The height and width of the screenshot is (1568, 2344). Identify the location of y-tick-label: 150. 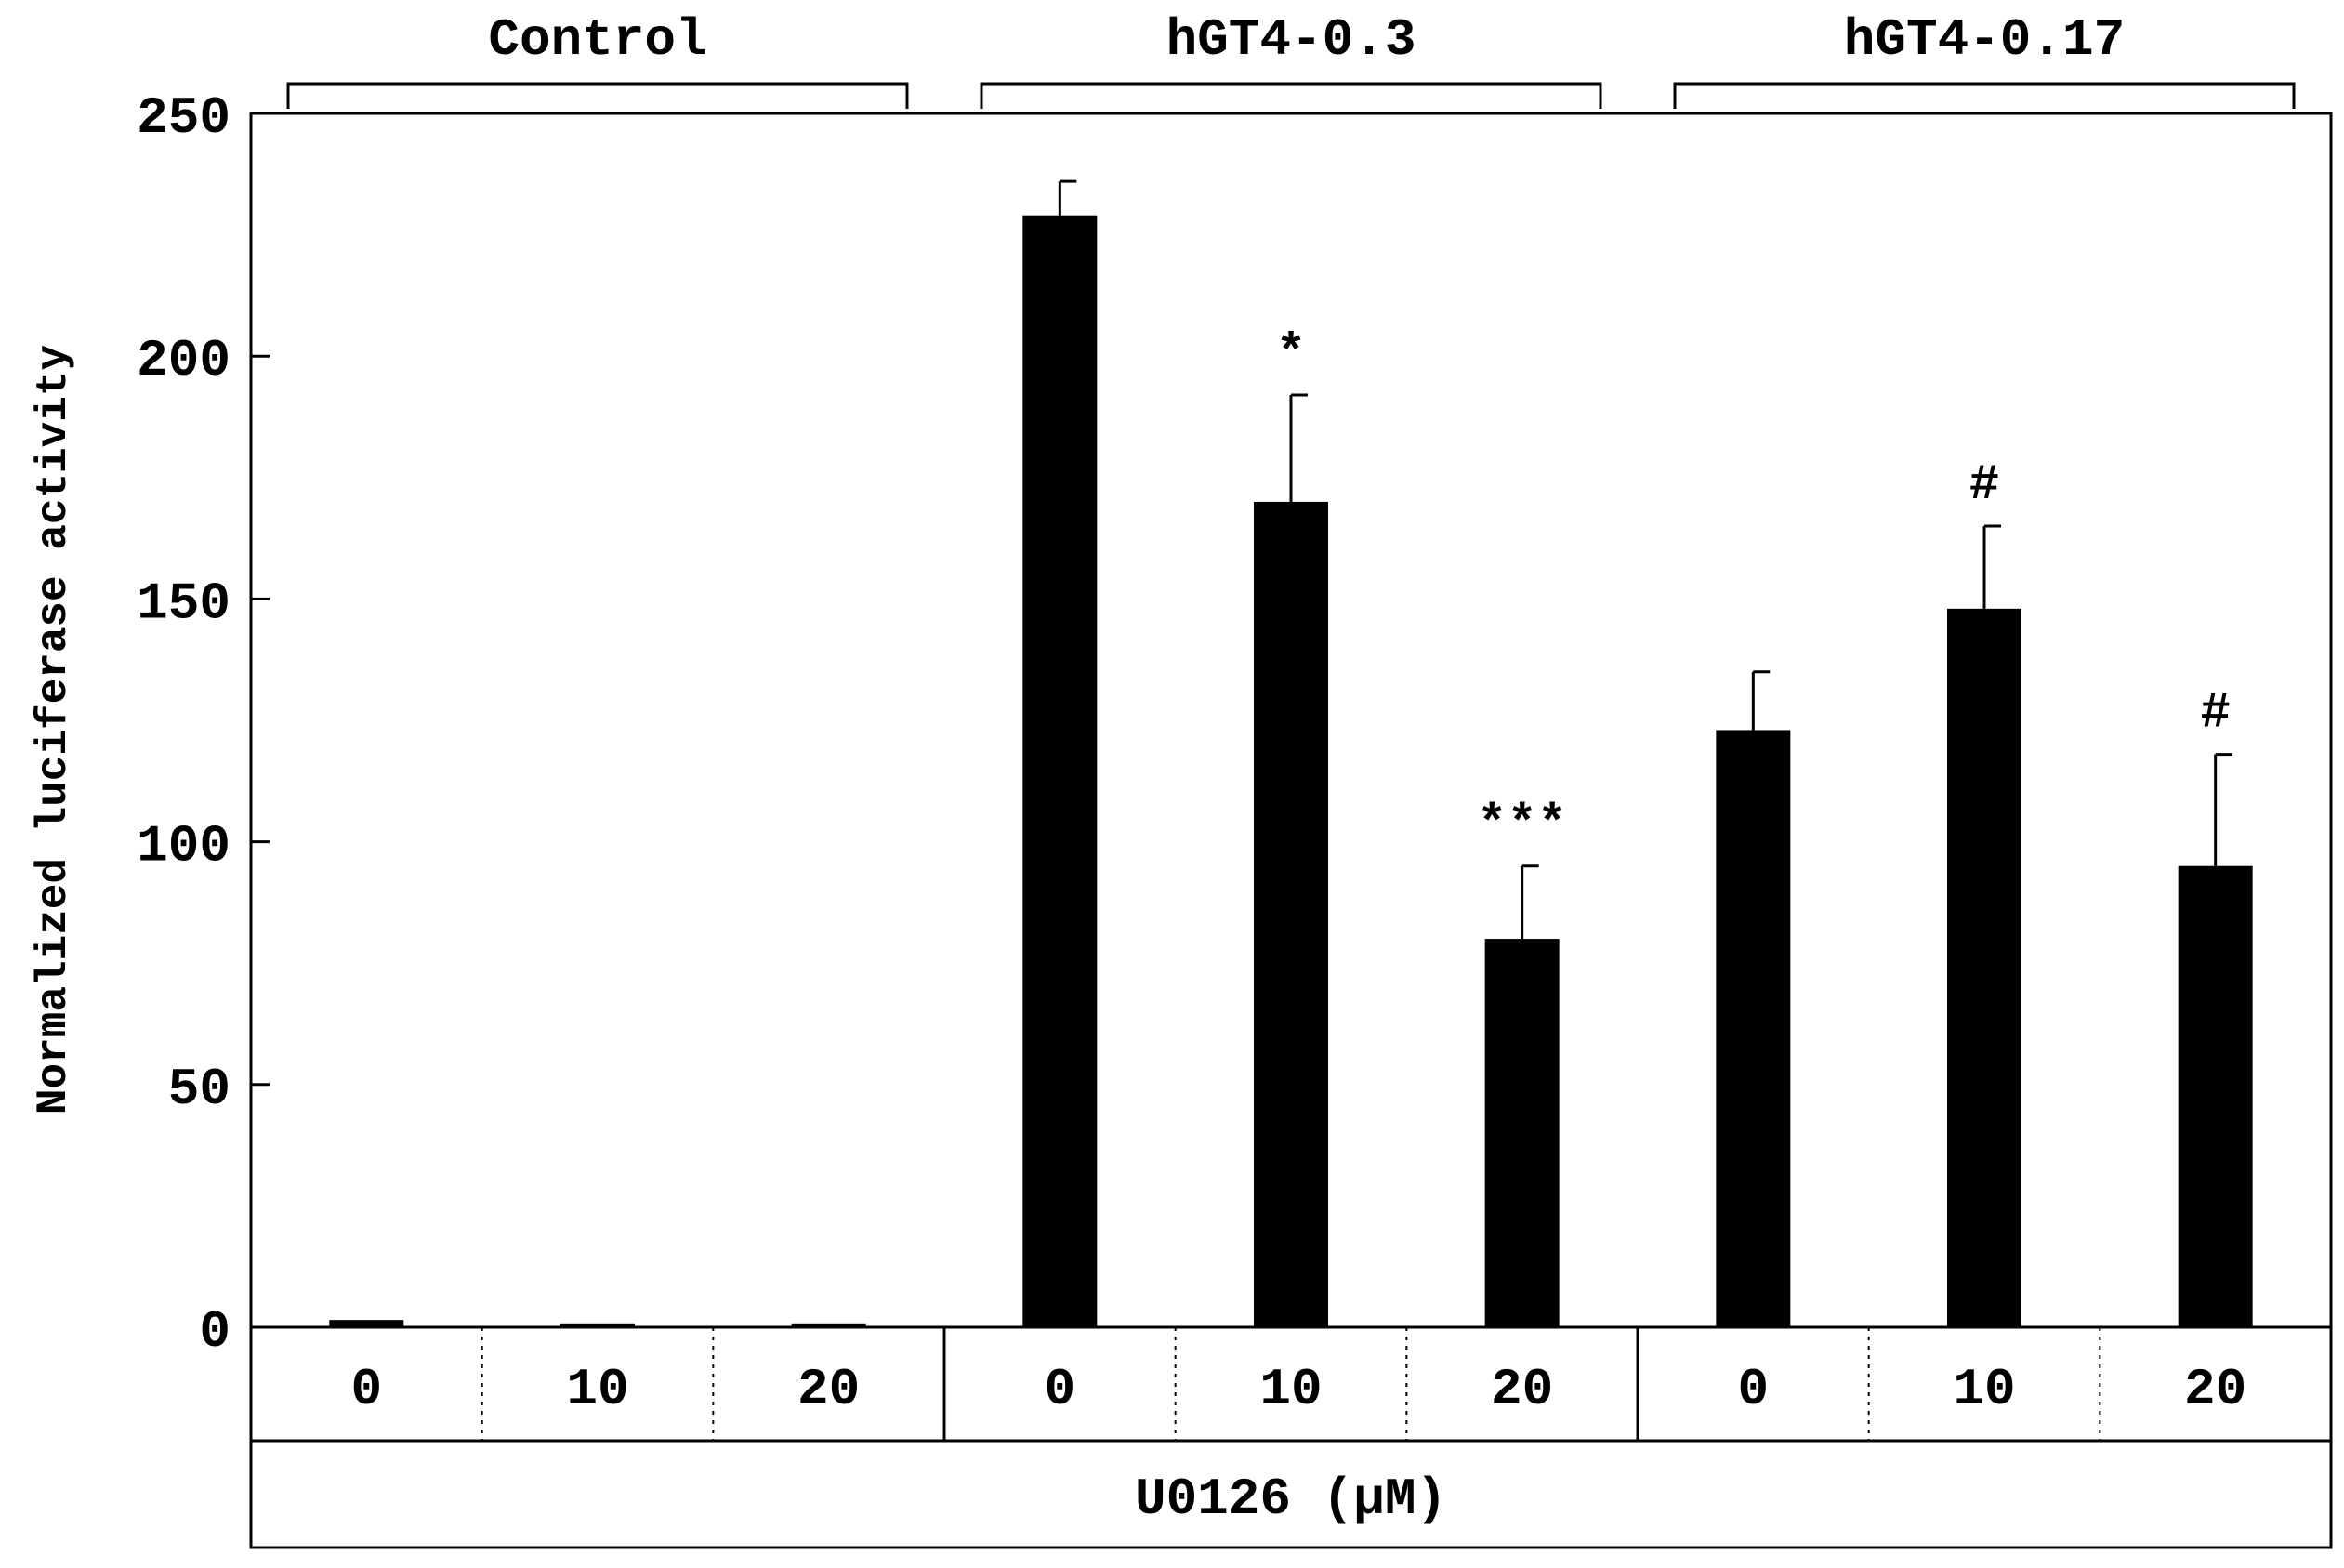
(184, 603).